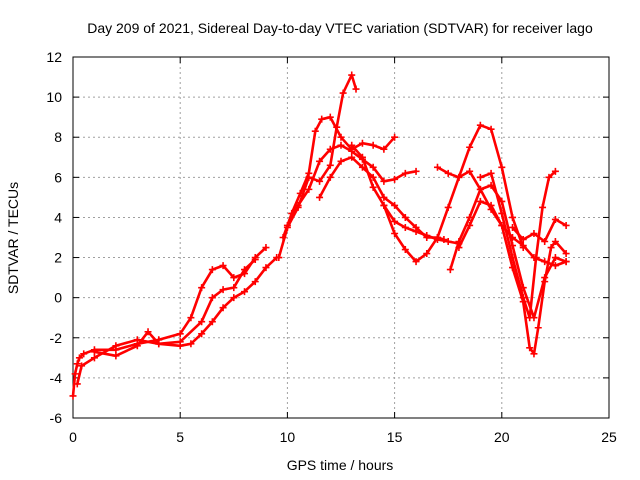  What do you see at coordinates (58, 177) in the screenshot?
I see `y-tick-label: 6` at bounding box center [58, 177].